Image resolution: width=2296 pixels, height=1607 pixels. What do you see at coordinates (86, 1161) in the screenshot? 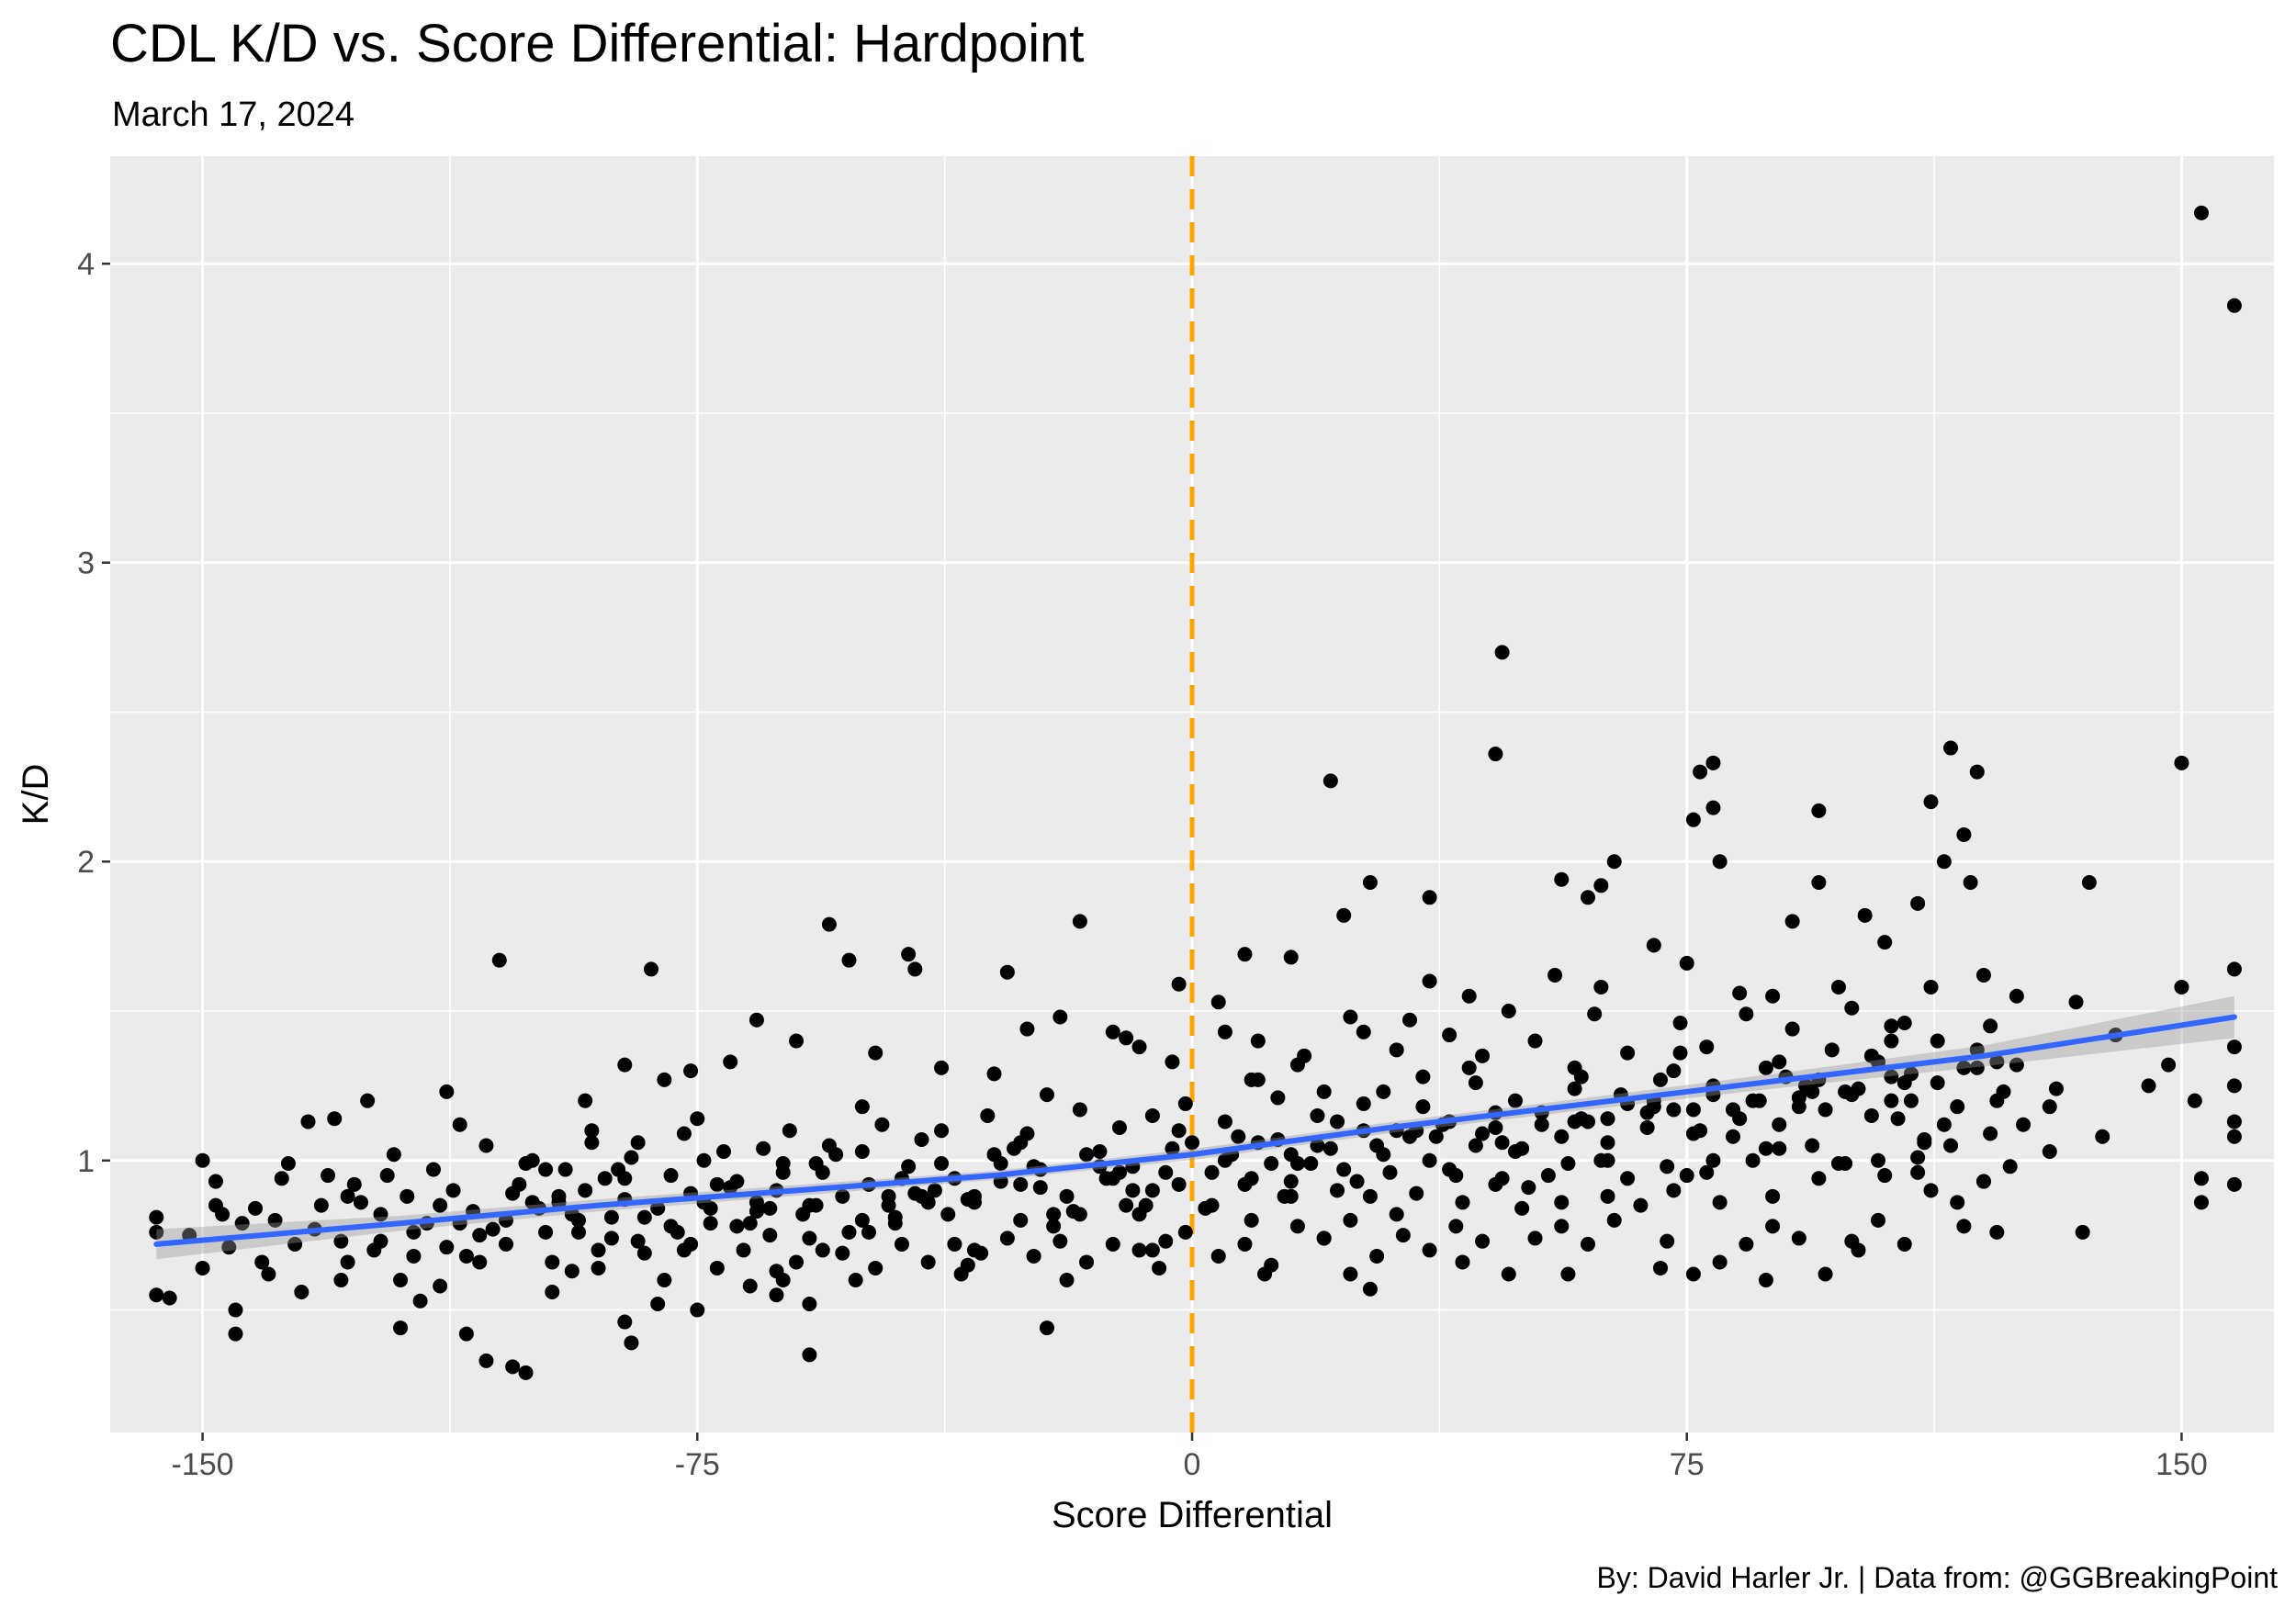
I see `y-tick-label: 1` at bounding box center [86, 1161].